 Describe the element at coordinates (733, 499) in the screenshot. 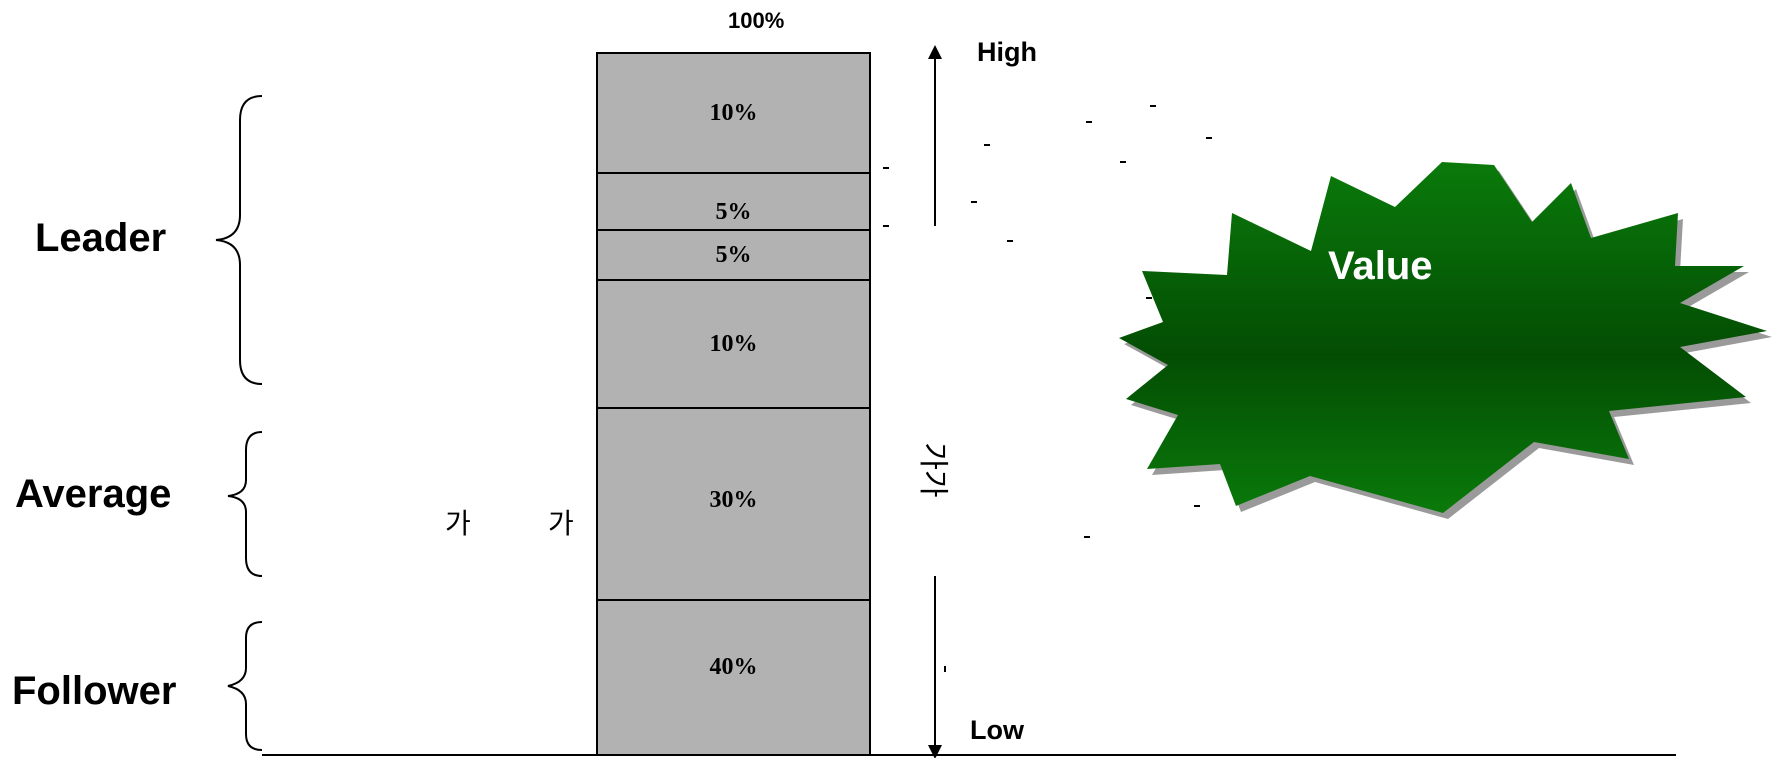

I see `segment-5-label: 30%` at that location.